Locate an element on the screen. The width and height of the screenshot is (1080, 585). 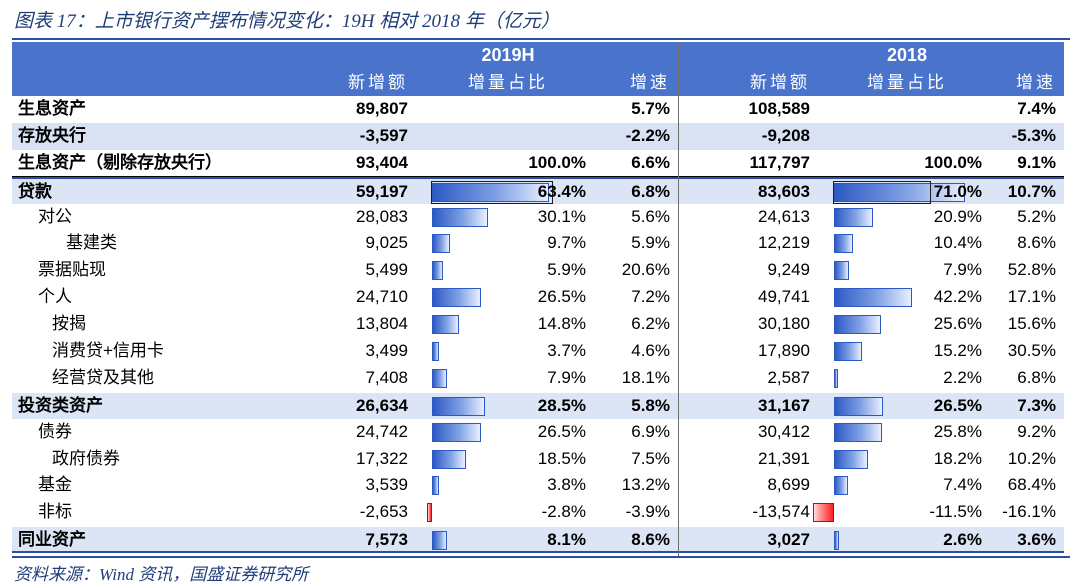
header-growth-2019h: 增速 is located at coordinates (650, 82).